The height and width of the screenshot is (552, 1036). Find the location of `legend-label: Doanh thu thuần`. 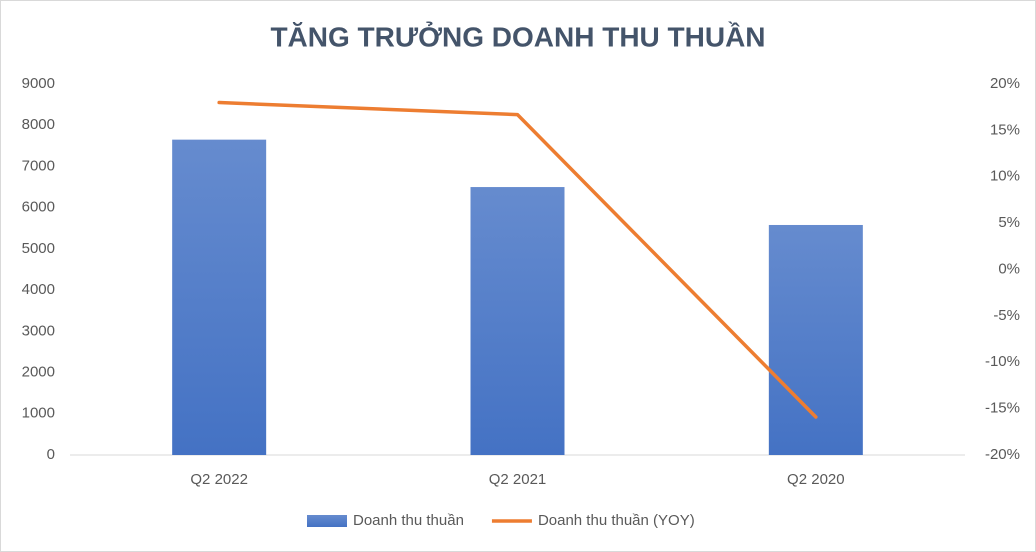

legend-label: Doanh thu thuần is located at coordinates (408, 520).